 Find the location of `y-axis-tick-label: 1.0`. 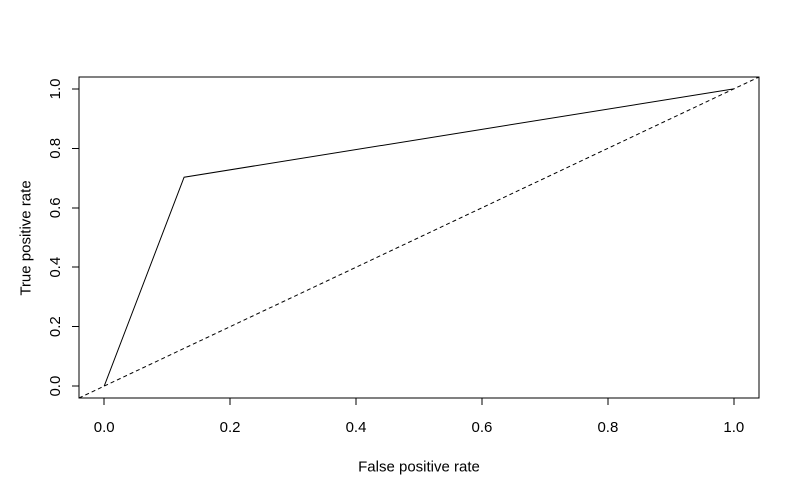

y-axis-tick-label: 1.0 is located at coordinates (55, 88).